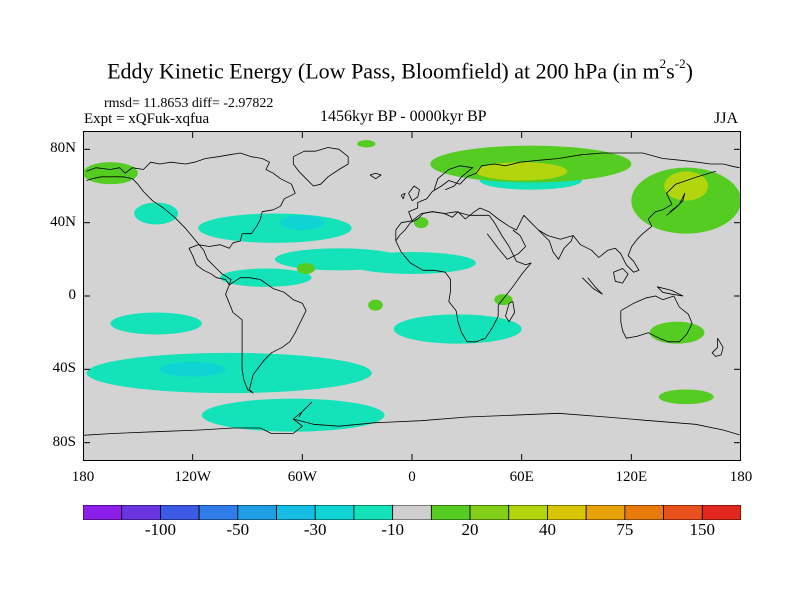  What do you see at coordinates (453, 178) in the screenshot?
I see `coastline-scandinavia` at bounding box center [453, 178].